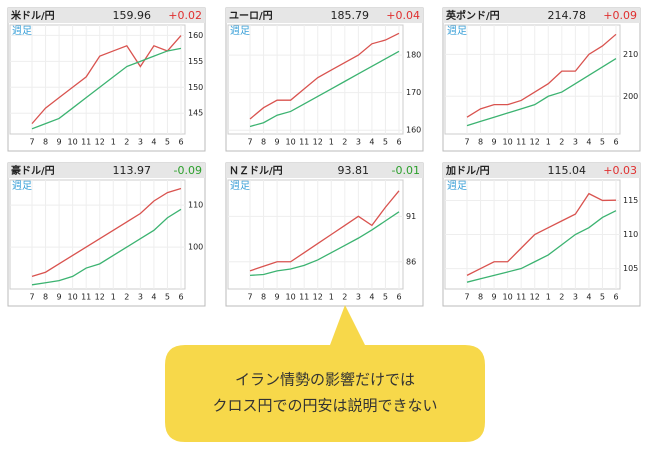  What do you see at coordinates (406, 170) in the screenshot?
I see `change: -0.01` at bounding box center [406, 170].